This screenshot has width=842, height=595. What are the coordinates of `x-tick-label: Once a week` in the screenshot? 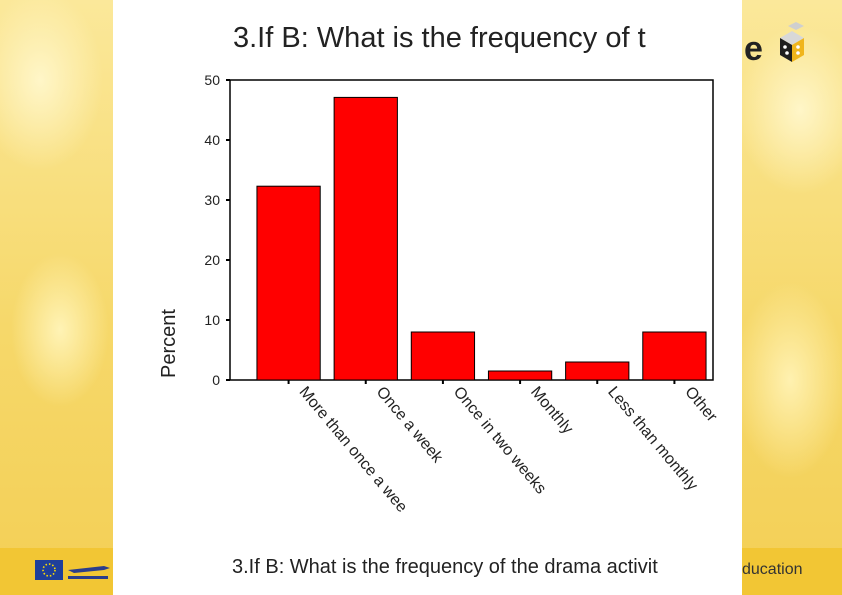 It's located at (410, 425).